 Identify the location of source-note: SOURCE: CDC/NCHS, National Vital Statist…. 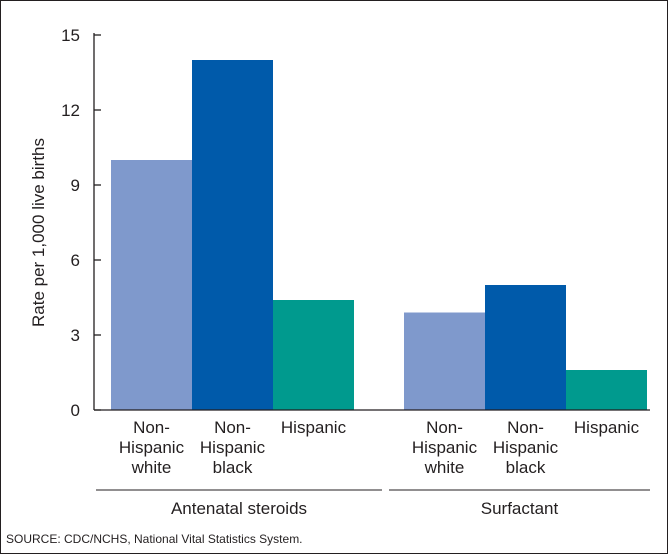
(154, 539).